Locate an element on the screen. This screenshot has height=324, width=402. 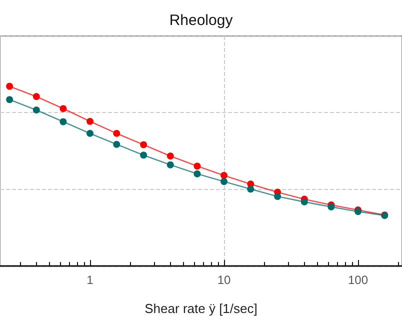
x-tick-label: 10 is located at coordinates (224, 280).